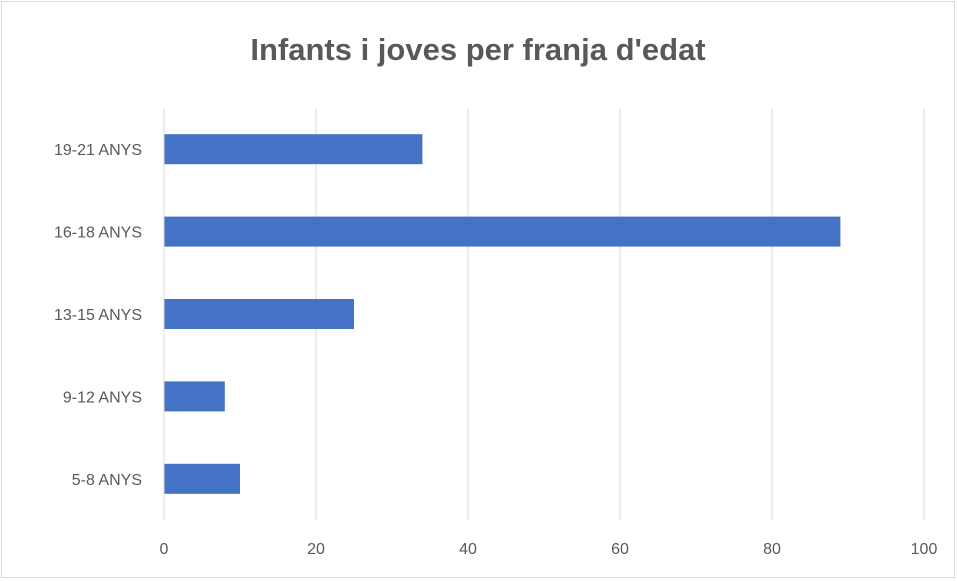 Image resolution: width=957 pixels, height=581 pixels. I want to click on x-tick-label-80: 80, so click(772, 549).